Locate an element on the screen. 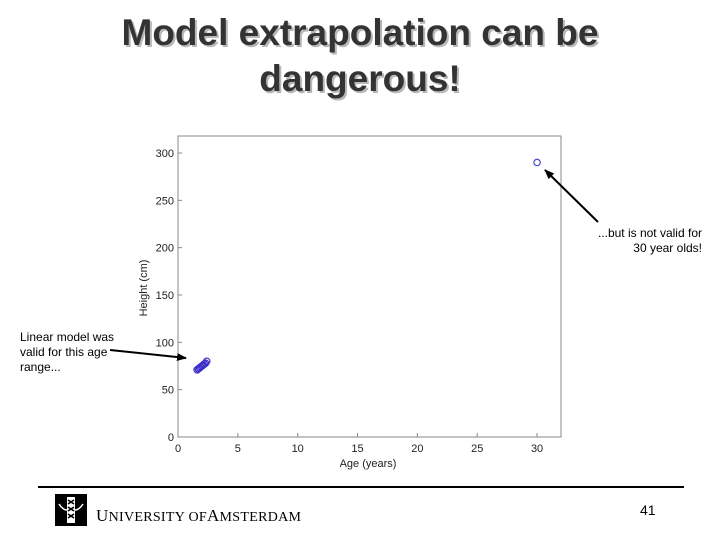 The height and width of the screenshot is (540, 720). right-annotation-arrow is located at coordinates (571, 196).